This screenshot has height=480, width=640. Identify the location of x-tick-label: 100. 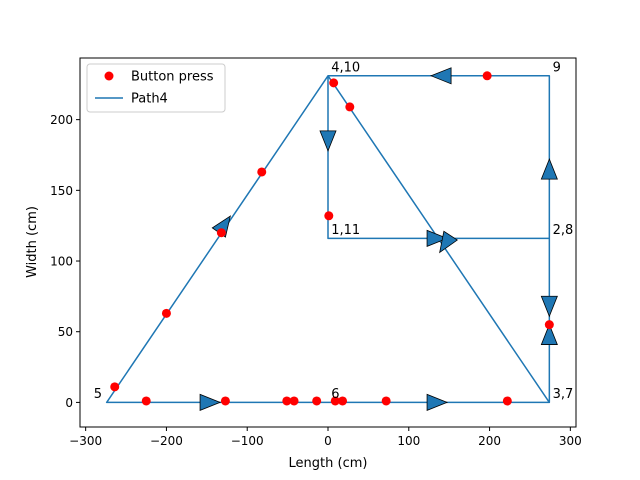
(408, 441).